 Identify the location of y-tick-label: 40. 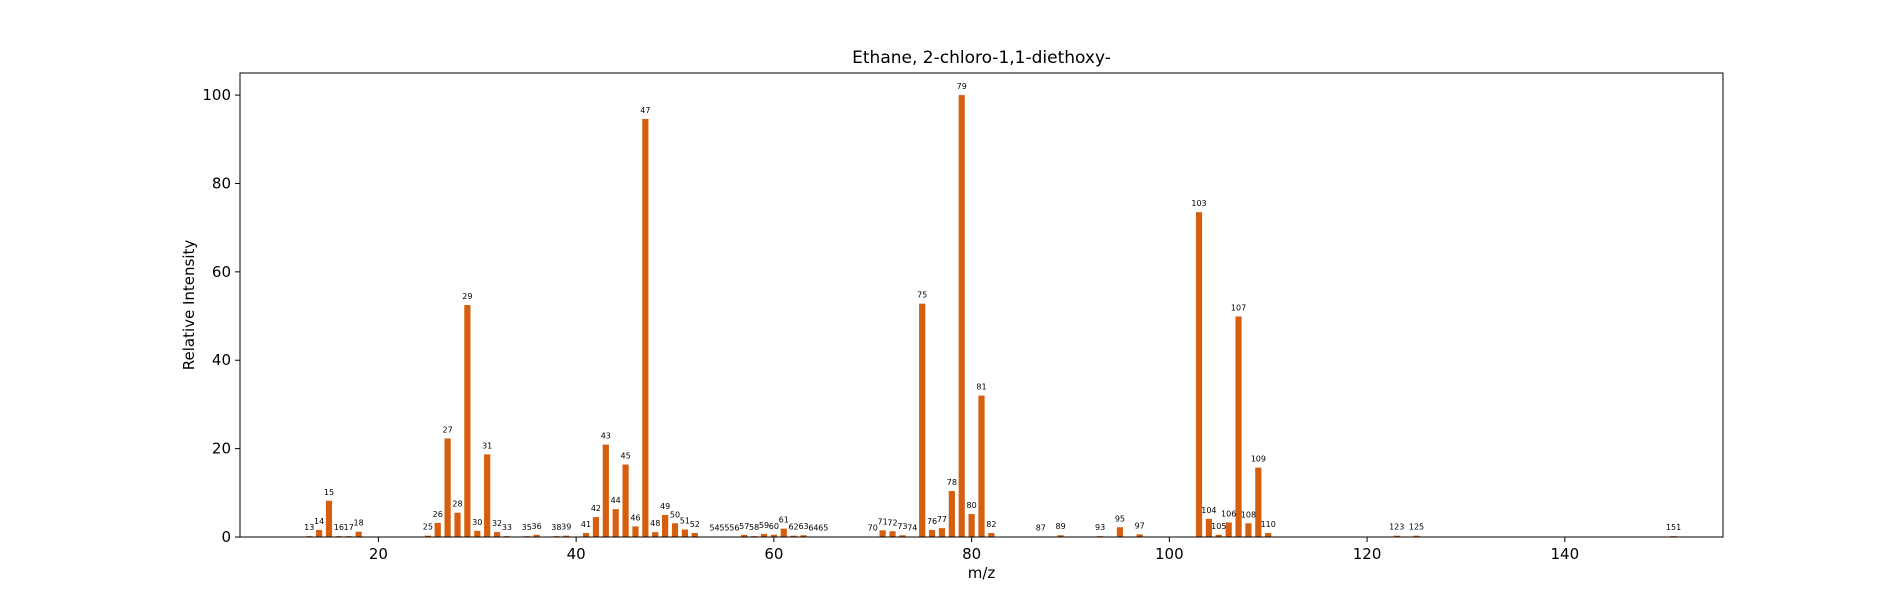
(221, 360).